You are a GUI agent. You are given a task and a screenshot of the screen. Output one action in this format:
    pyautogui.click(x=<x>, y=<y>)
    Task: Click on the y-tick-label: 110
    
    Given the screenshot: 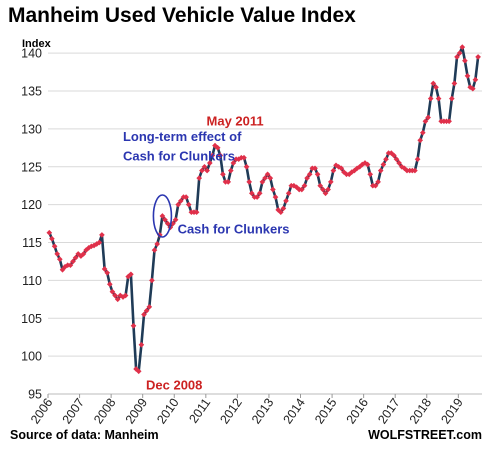 What is the action you would take?
    pyautogui.click(x=32, y=281)
    